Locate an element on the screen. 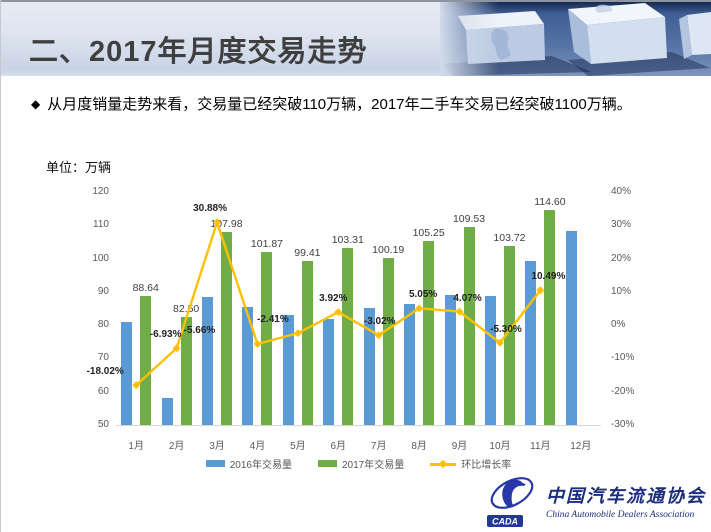 Image resolution: width=711 pixels, height=532 pixels. right-axis-tick: 30% is located at coordinates (621, 225).